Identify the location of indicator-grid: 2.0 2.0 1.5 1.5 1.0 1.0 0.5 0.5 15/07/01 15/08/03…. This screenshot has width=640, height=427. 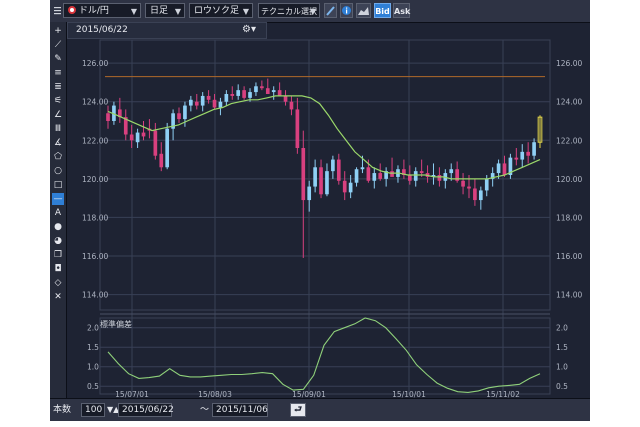
(327, 355).